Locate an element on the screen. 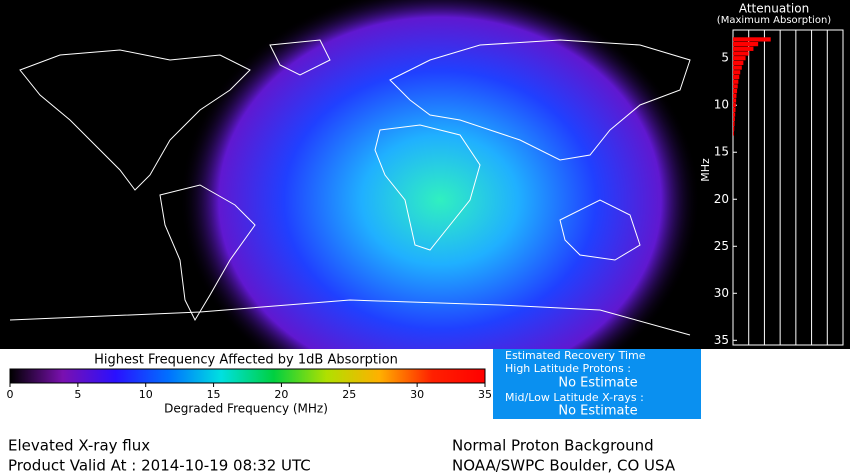  y-axis-label: MHz is located at coordinates (705, 170).